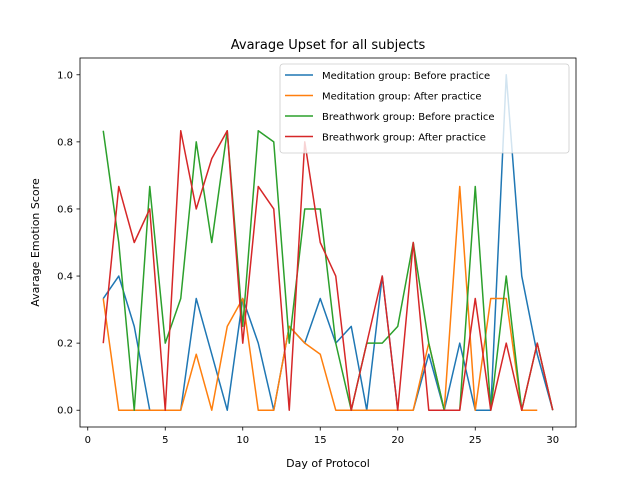 The image size is (640, 480). I want to click on legend-label: Meditation group: Before practice, so click(406, 76).